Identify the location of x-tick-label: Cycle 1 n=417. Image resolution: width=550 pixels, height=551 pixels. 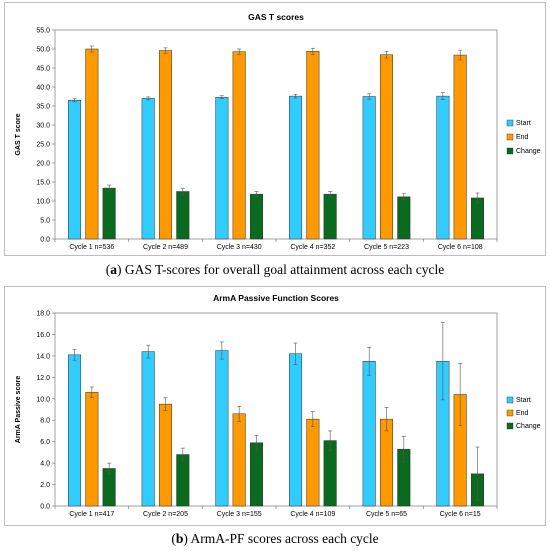
(91, 514).